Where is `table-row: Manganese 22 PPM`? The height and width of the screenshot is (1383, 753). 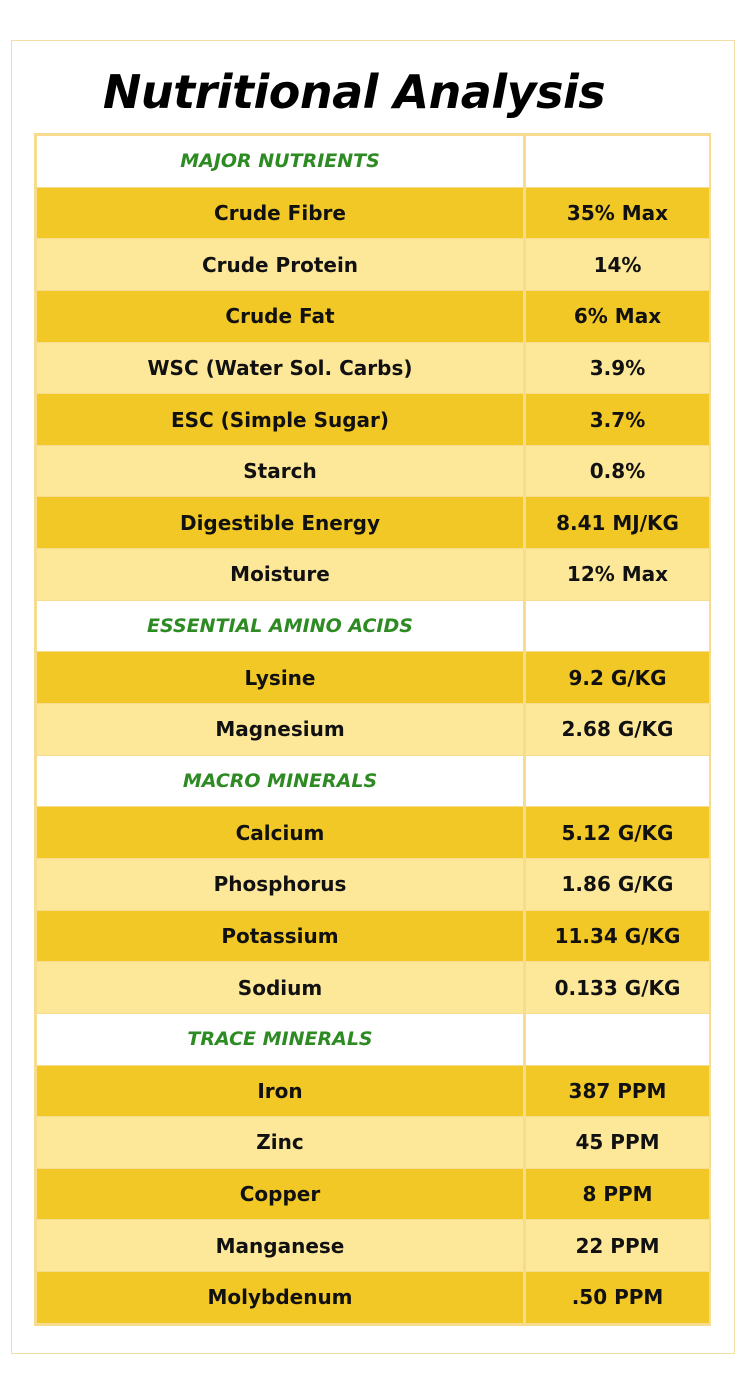
table-row: Manganese 22 PPM is located at coordinates (373, 1246).